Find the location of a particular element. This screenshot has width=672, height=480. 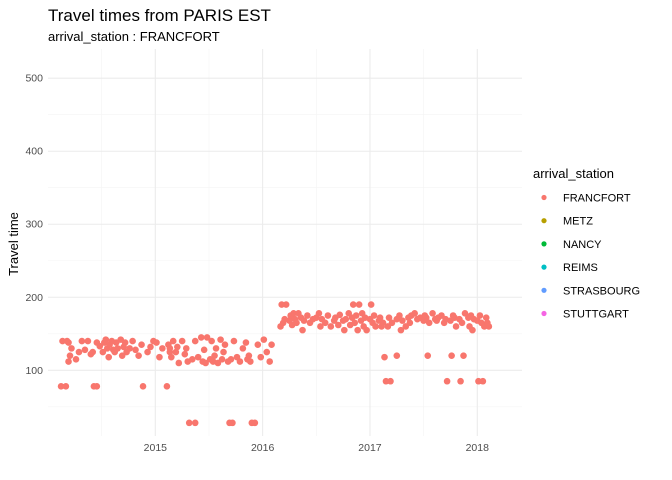

y-tick-label: 200 is located at coordinates (34, 298).